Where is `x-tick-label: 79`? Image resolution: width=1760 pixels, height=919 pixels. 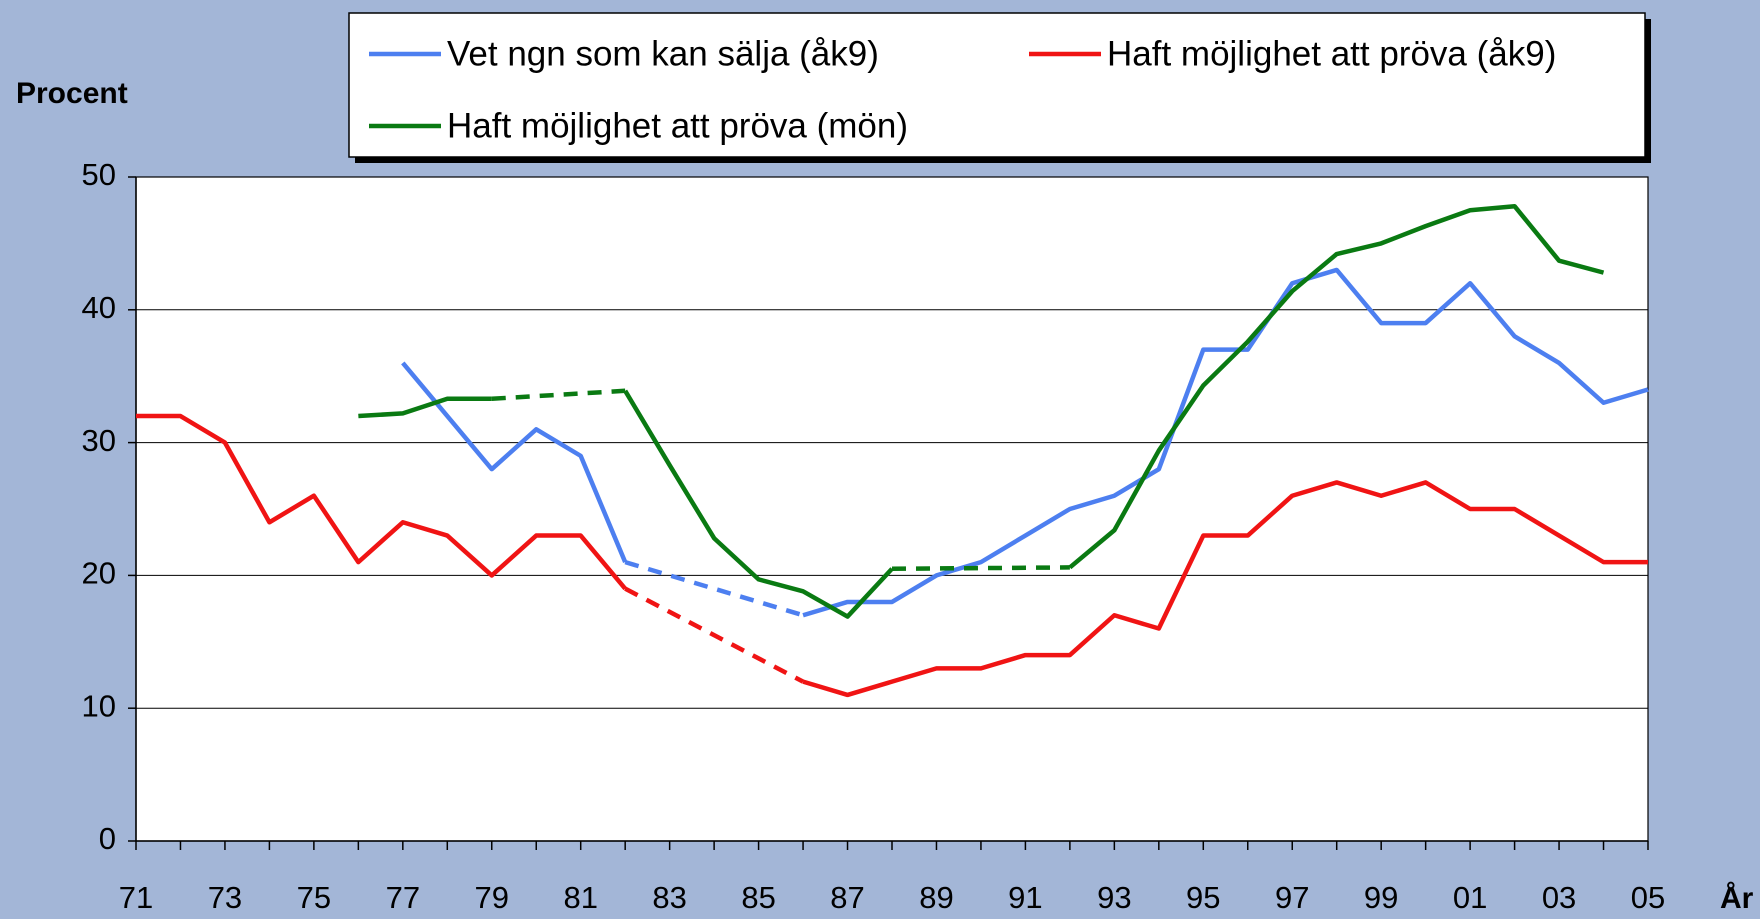 x-tick-label: 79 is located at coordinates (492, 897).